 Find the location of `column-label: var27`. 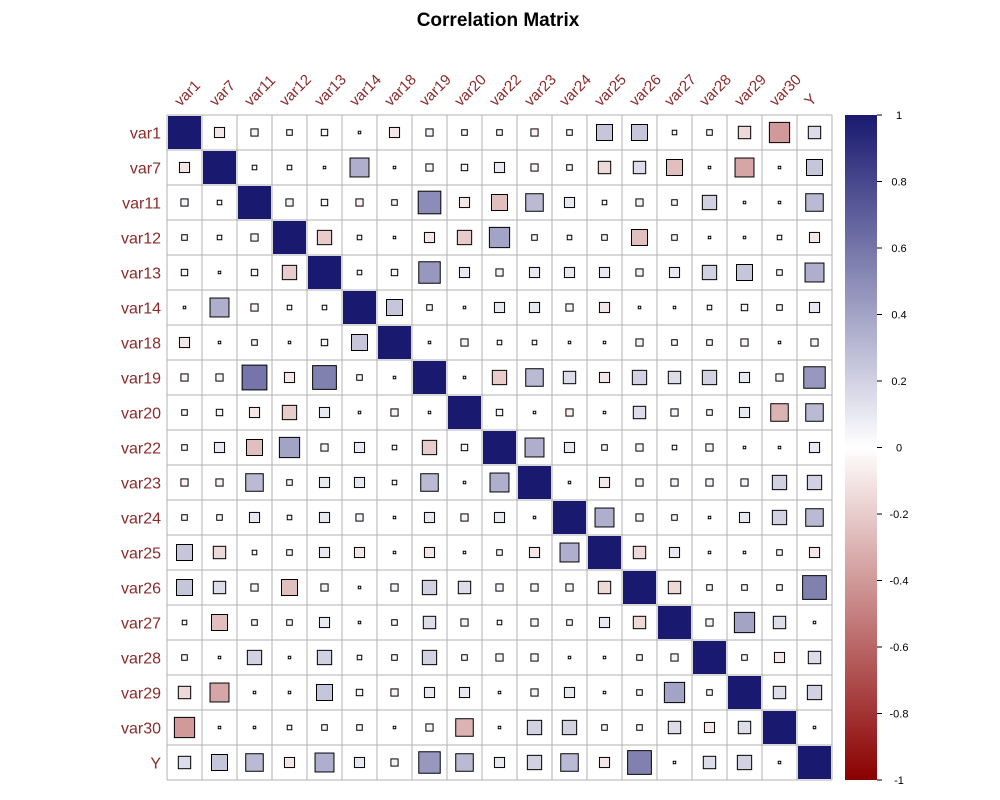

column-label: var27 is located at coordinates (680, 90).